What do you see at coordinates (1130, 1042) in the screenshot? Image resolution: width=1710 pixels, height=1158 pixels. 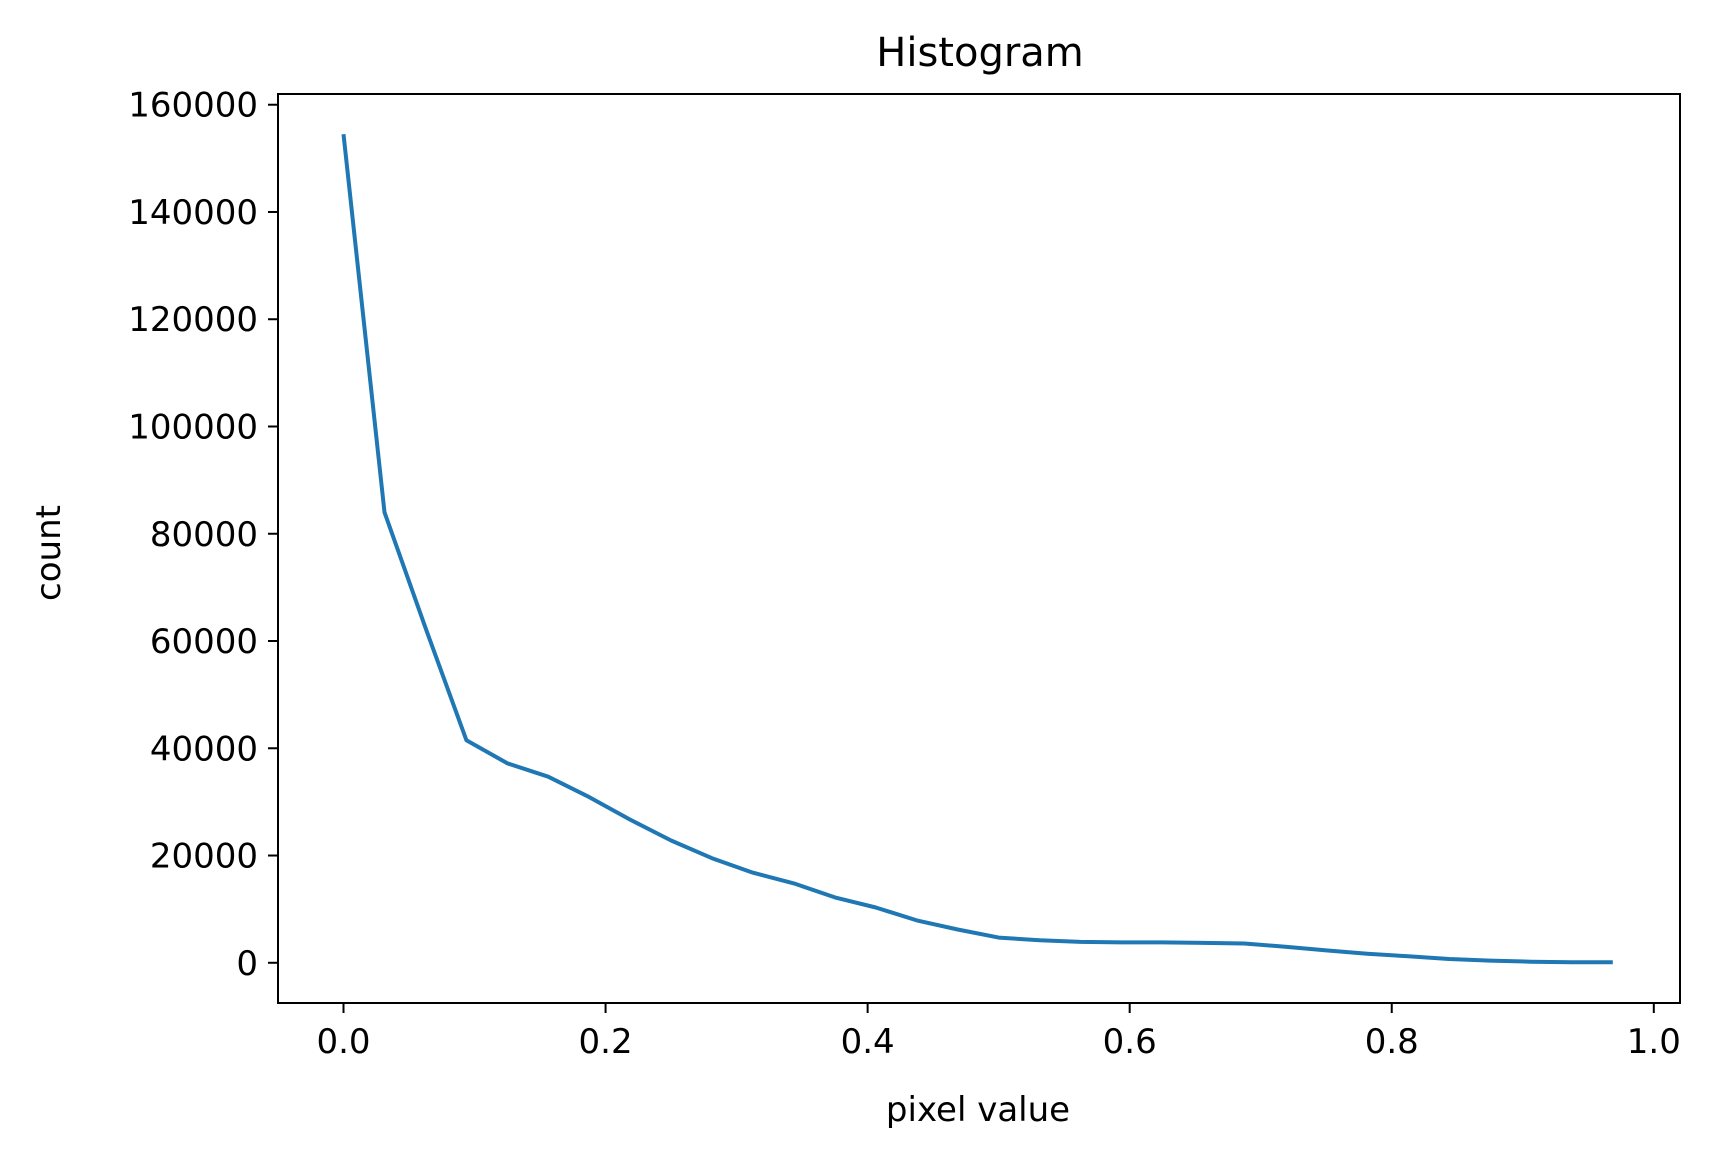 I see `x-tick-label: 0.6` at bounding box center [1130, 1042].